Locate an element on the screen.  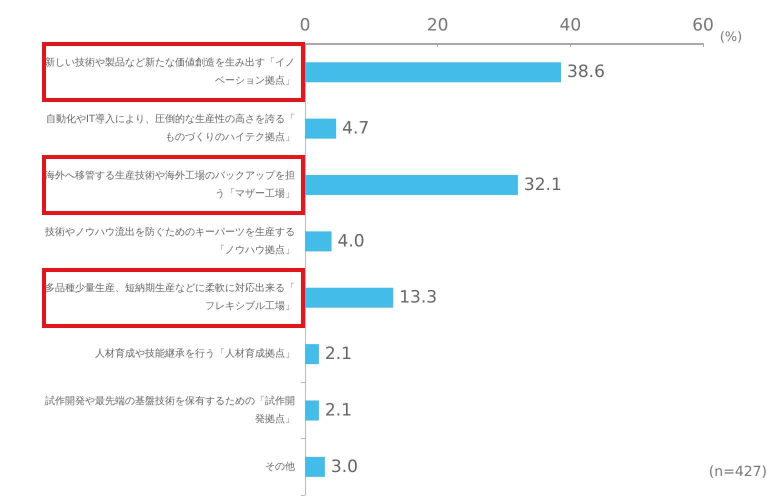
y-tick-label: 多品種少量生産、短納期生産などに柔軟に対応出来る「フレキシブル工場」 is located at coordinates (170, 297).